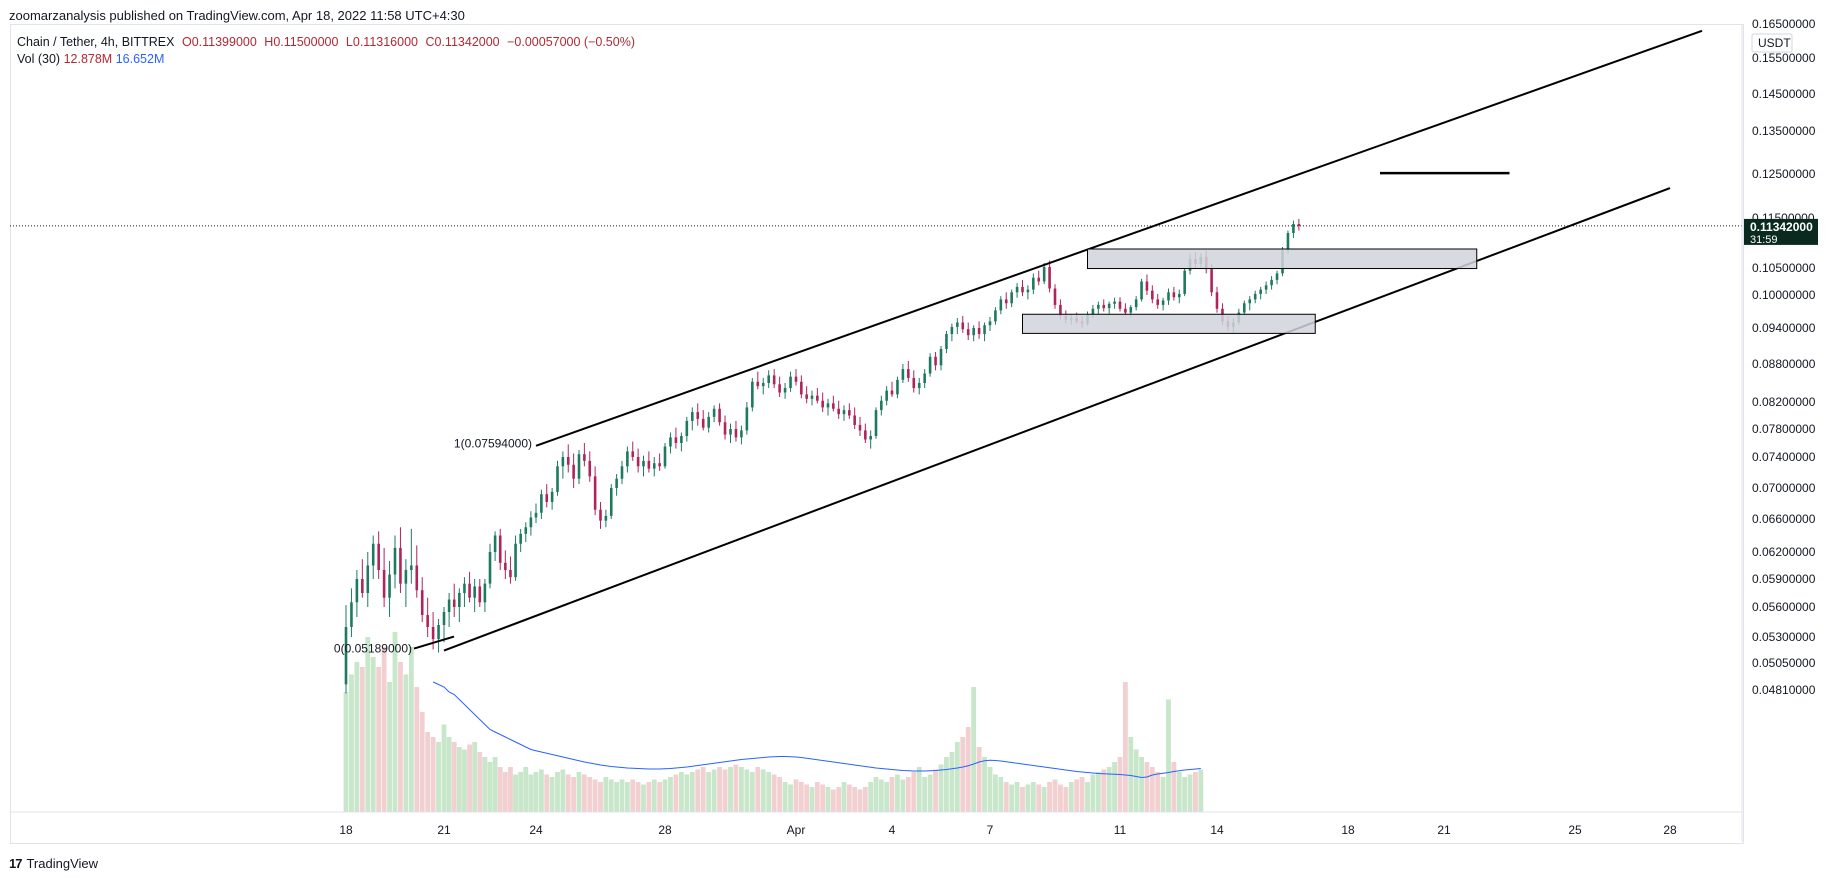 This screenshot has width=1834, height=878. What do you see at coordinates (1120, 830) in the screenshot?
I see `time-tick-label: 11` at bounding box center [1120, 830].